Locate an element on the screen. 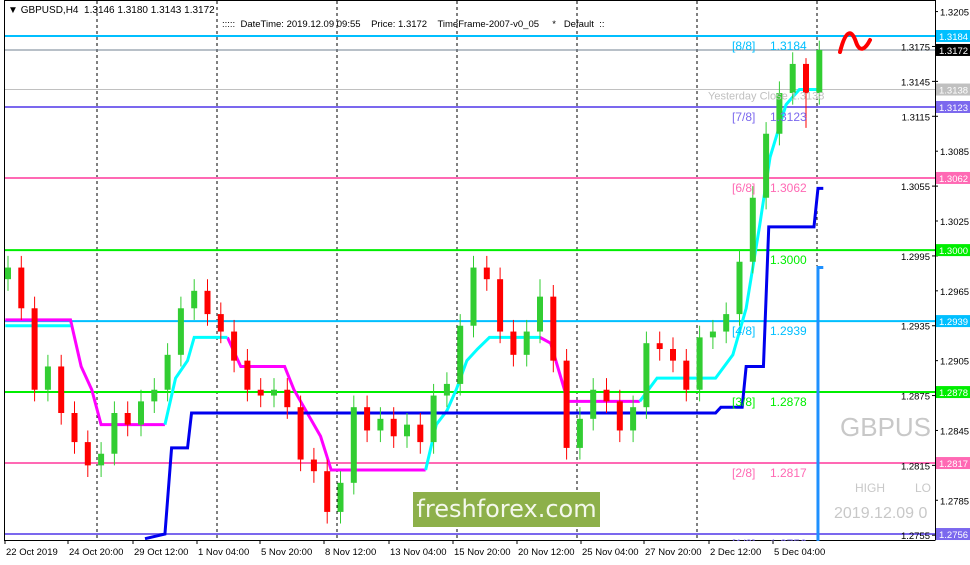  x-tick-label: 27 Nov 20:00 is located at coordinates (673, 552).